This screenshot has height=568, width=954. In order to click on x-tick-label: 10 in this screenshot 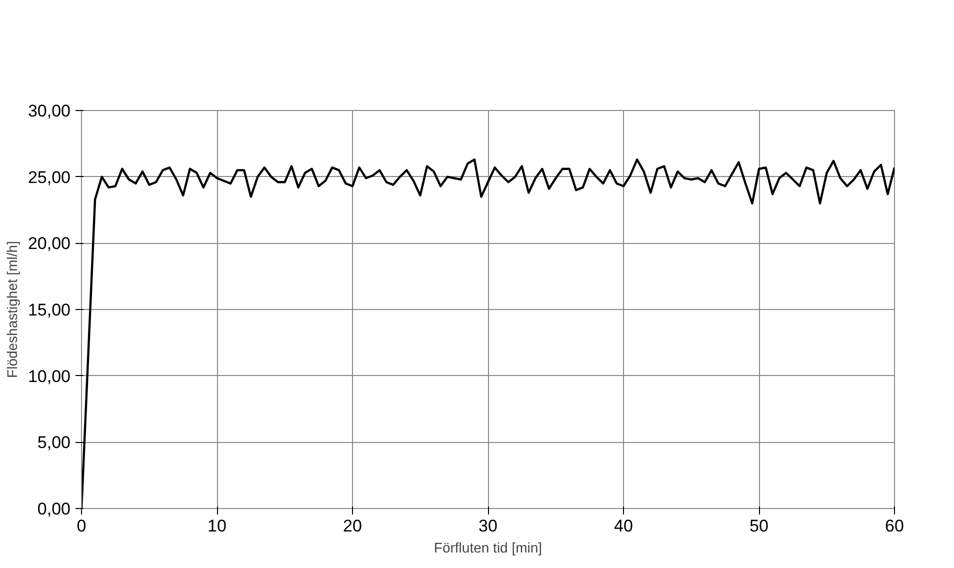, I will do `click(217, 526)`.